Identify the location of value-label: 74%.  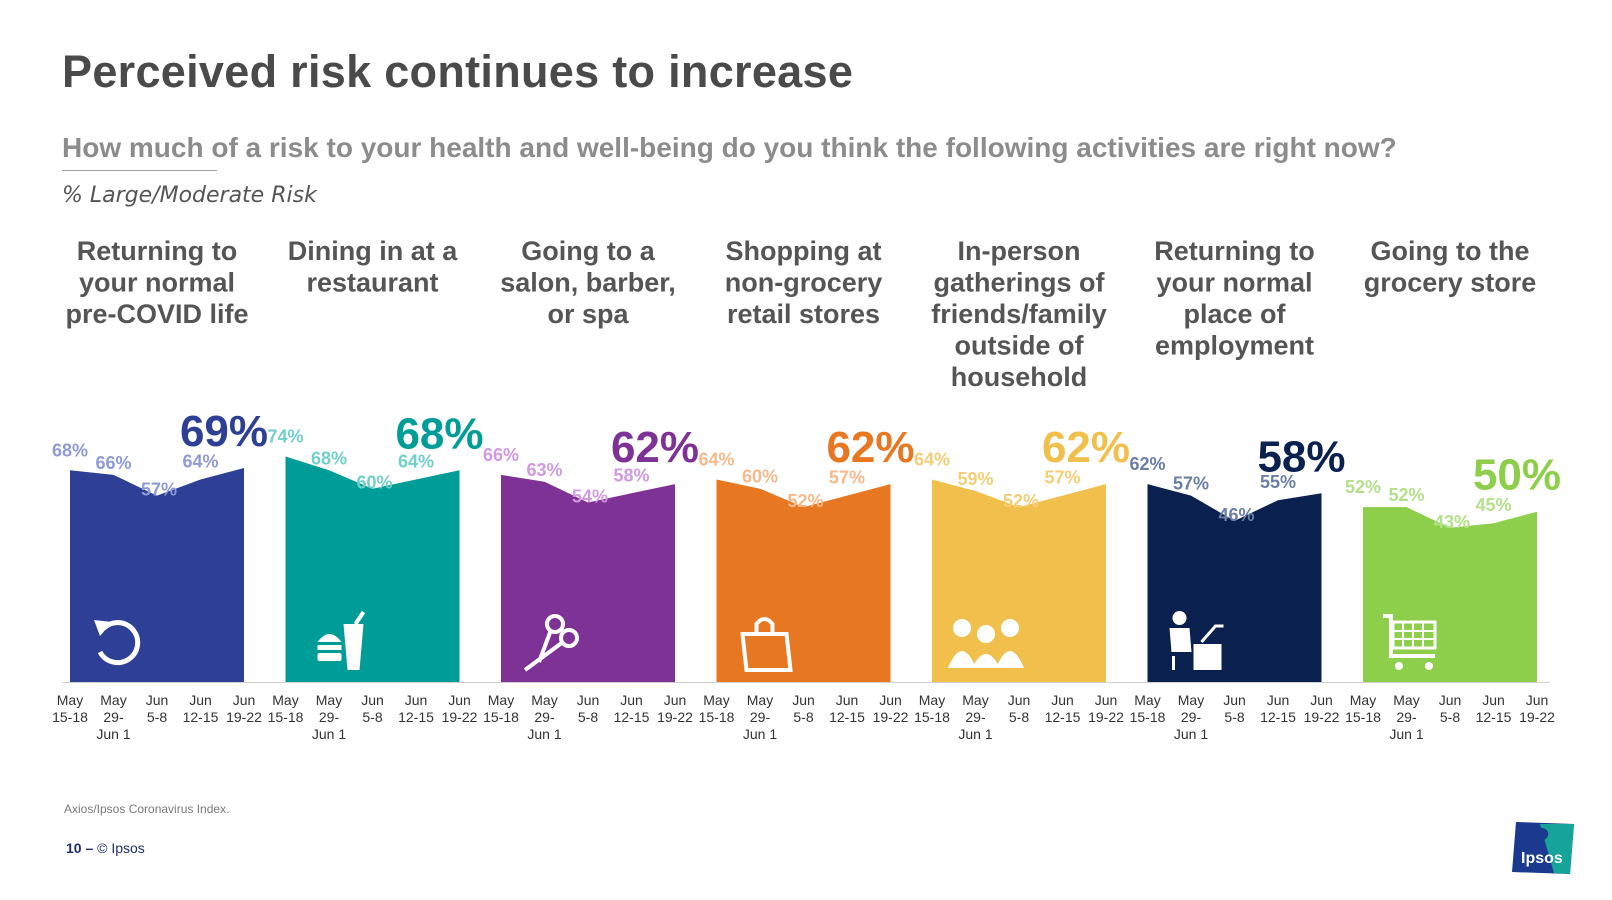
(285, 437).